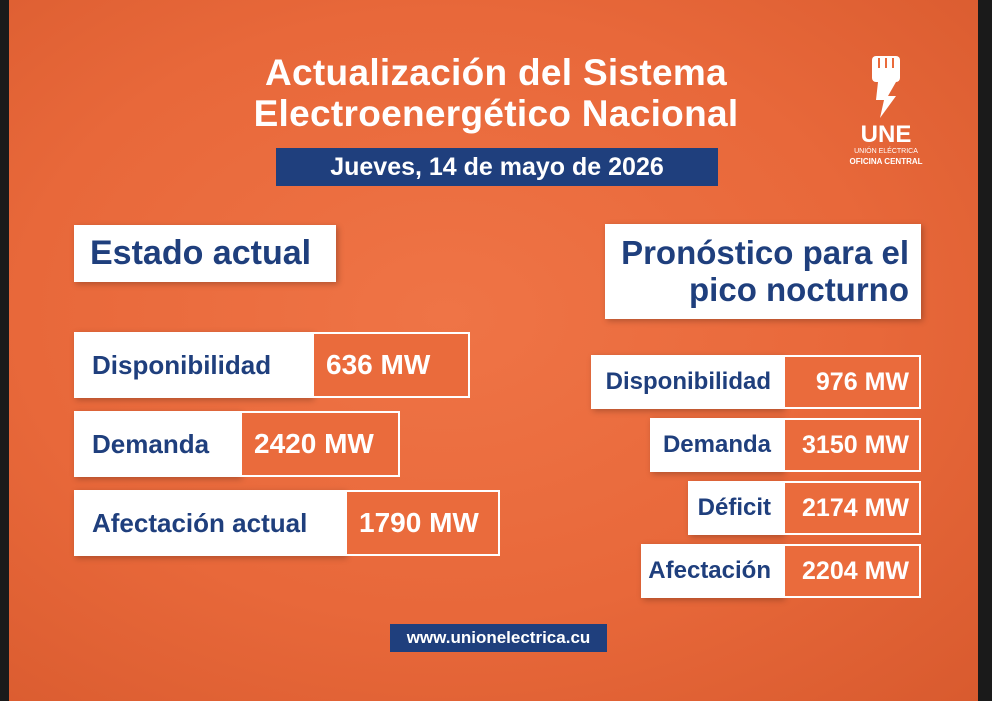  Describe the element at coordinates (496, 113) in the screenshot. I see `title-line: Electroenergético Nacional` at that location.